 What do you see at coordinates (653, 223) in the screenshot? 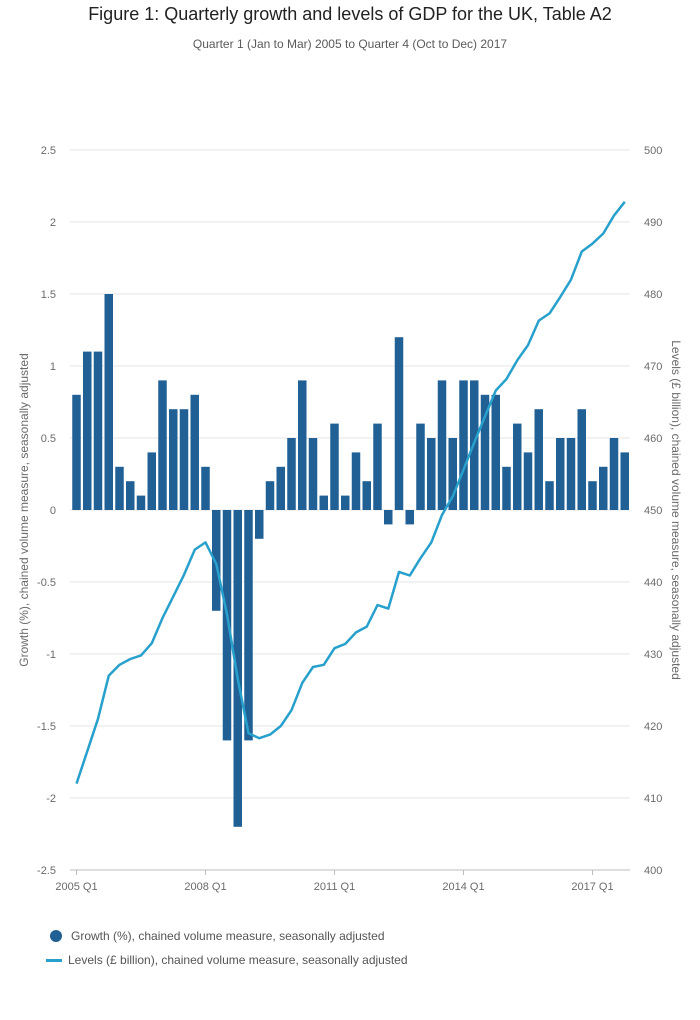
I see `right-tick-label: 490` at bounding box center [653, 223].